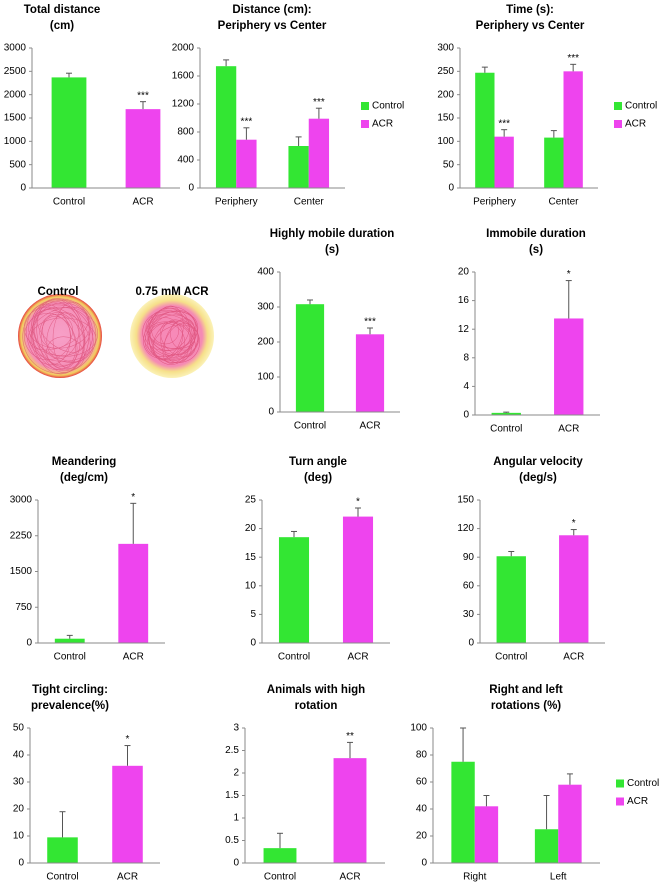 Image resolution: width=660 pixels, height=888 pixels. I want to click on y-tick-label: 750, so click(23, 607).